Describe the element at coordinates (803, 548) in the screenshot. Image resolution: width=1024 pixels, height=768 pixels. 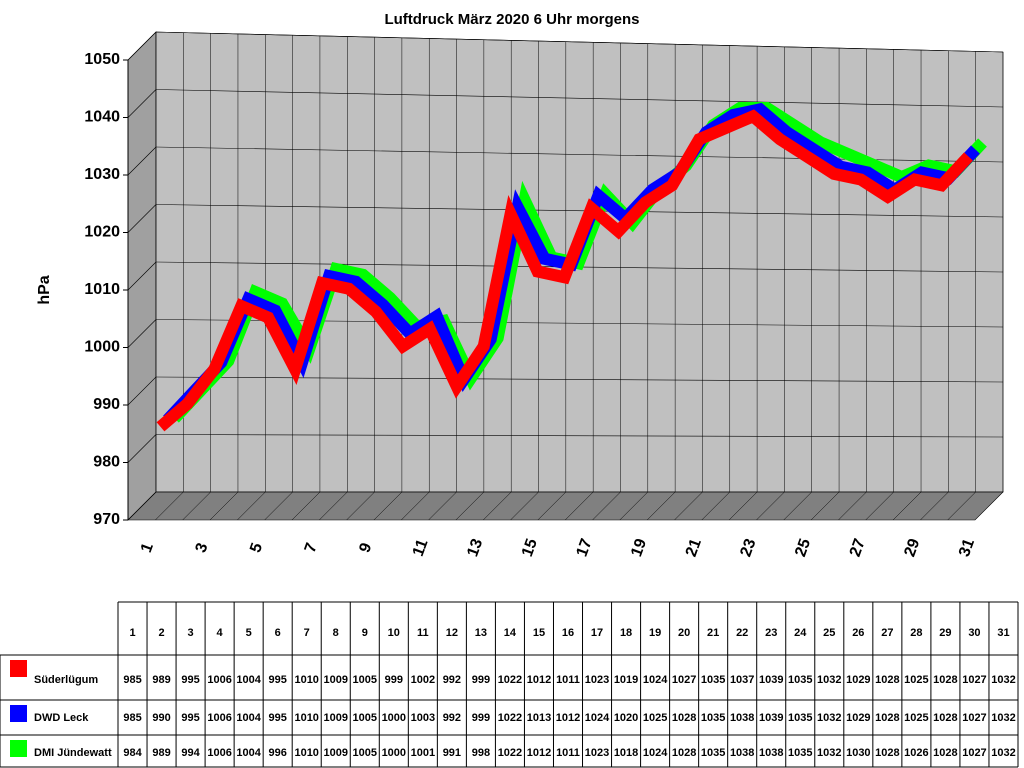
I see `x-tick-label: 25` at that location.